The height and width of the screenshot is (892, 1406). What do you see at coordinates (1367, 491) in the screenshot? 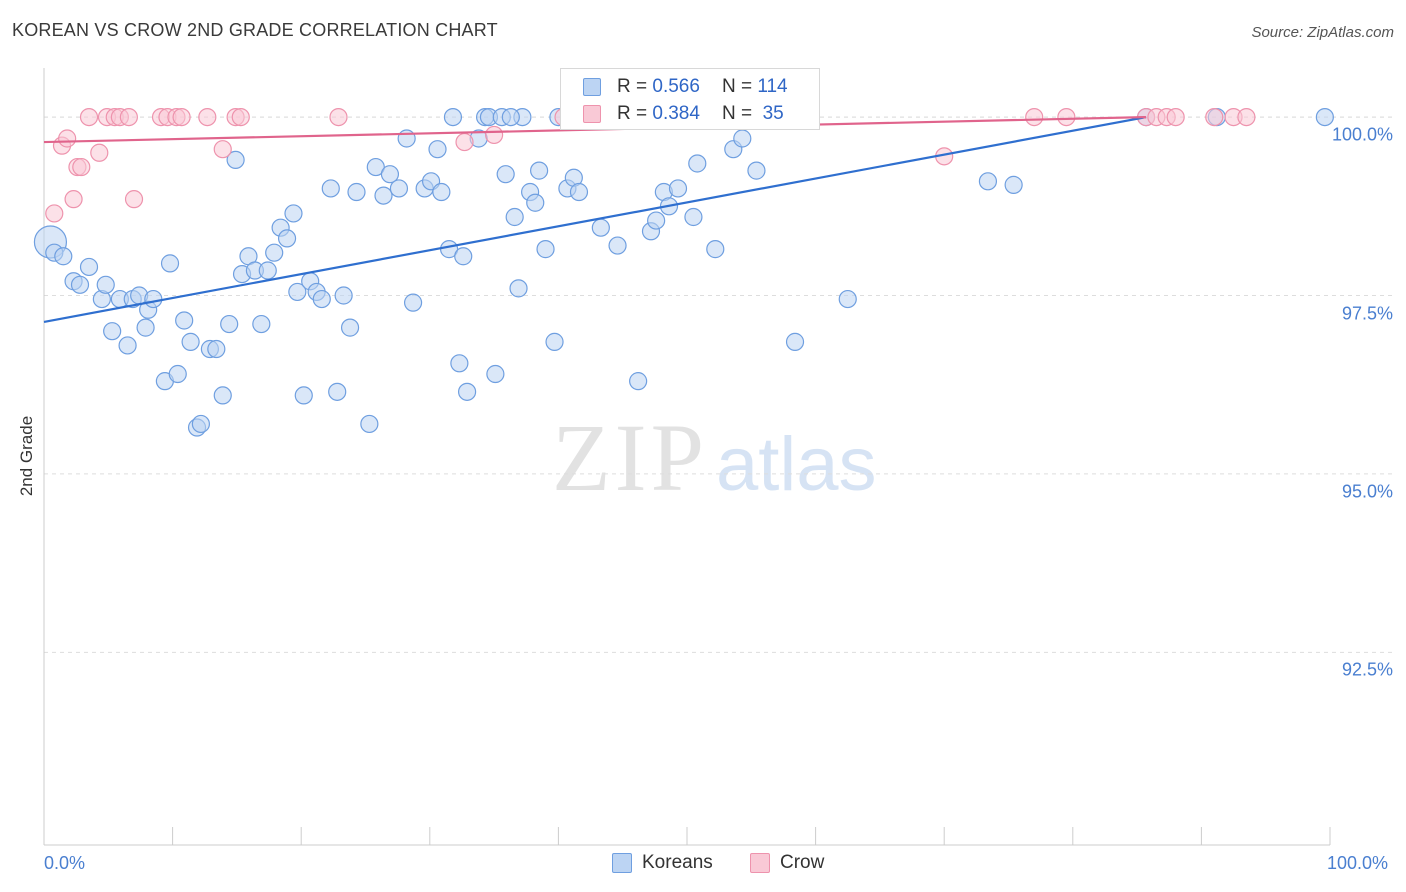
I see `y-tick-label: 95.0%` at bounding box center [1367, 491].